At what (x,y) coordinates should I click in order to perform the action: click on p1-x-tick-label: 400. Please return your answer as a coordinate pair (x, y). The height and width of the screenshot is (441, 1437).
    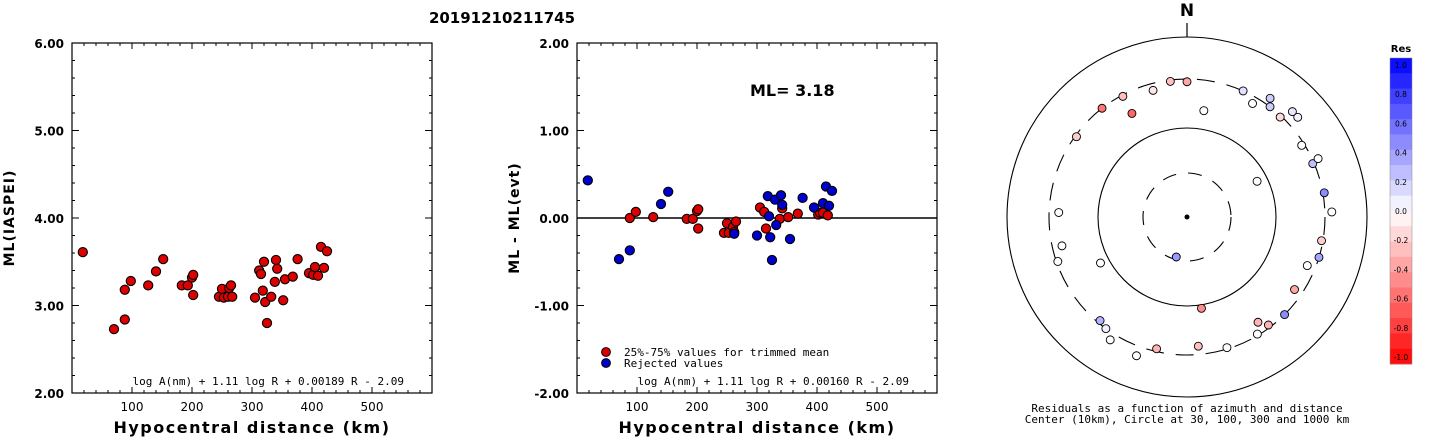
    Looking at the image, I should click on (312, 407).